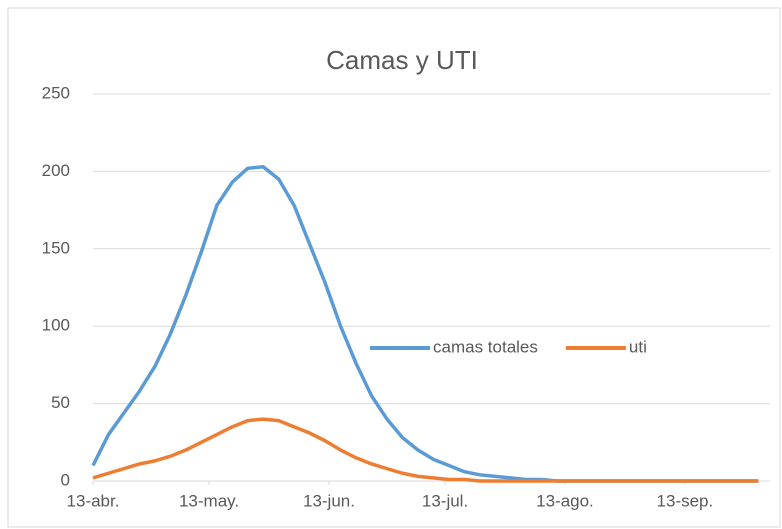 The height and width of the screenshot is (529, 782). What do you see at coordinates (425, 450) in the screenshot?
I see `line-series` at bounding box center [425, 450].